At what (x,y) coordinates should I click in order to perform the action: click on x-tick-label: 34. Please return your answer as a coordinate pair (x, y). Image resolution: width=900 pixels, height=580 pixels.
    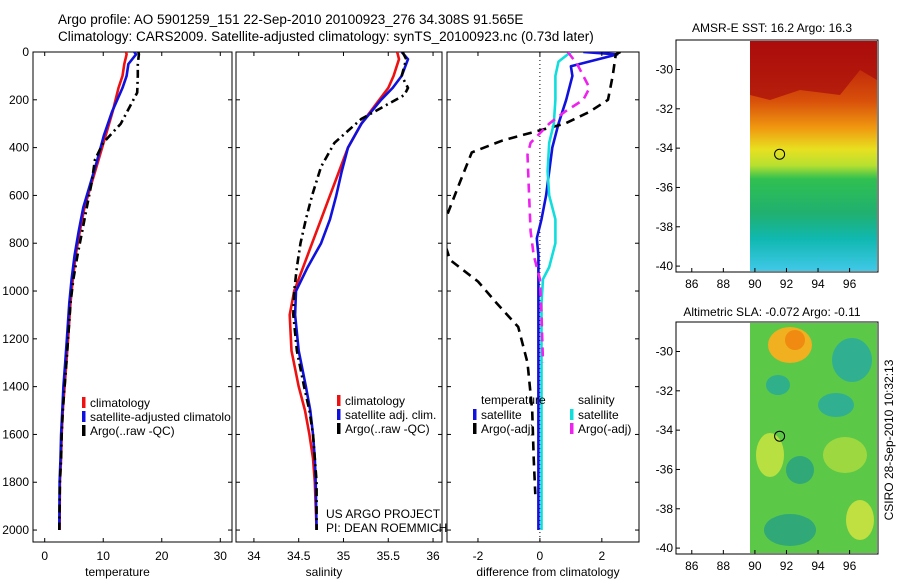
    Looking at the image, I should click on (254, 556).